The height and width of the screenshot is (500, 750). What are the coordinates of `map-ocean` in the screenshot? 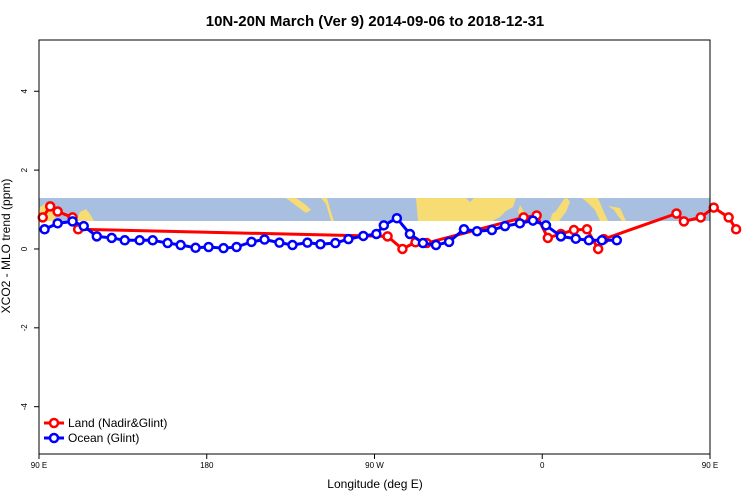 It's located at (374, 209).